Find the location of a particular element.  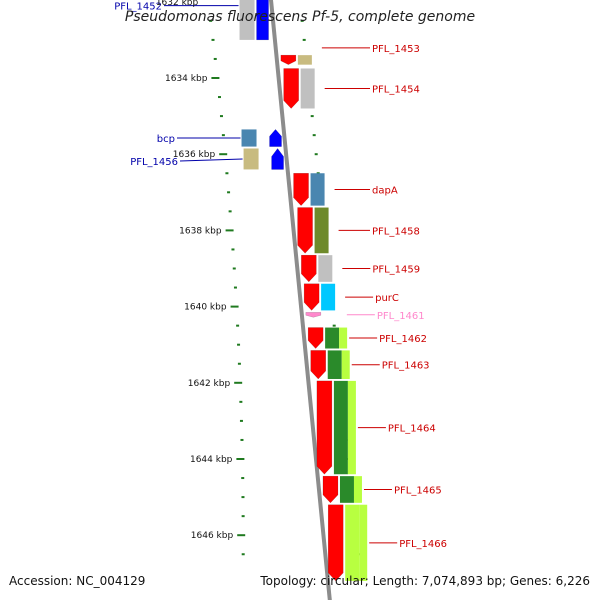

feature-block-gray is located at coordinates (247, 20).